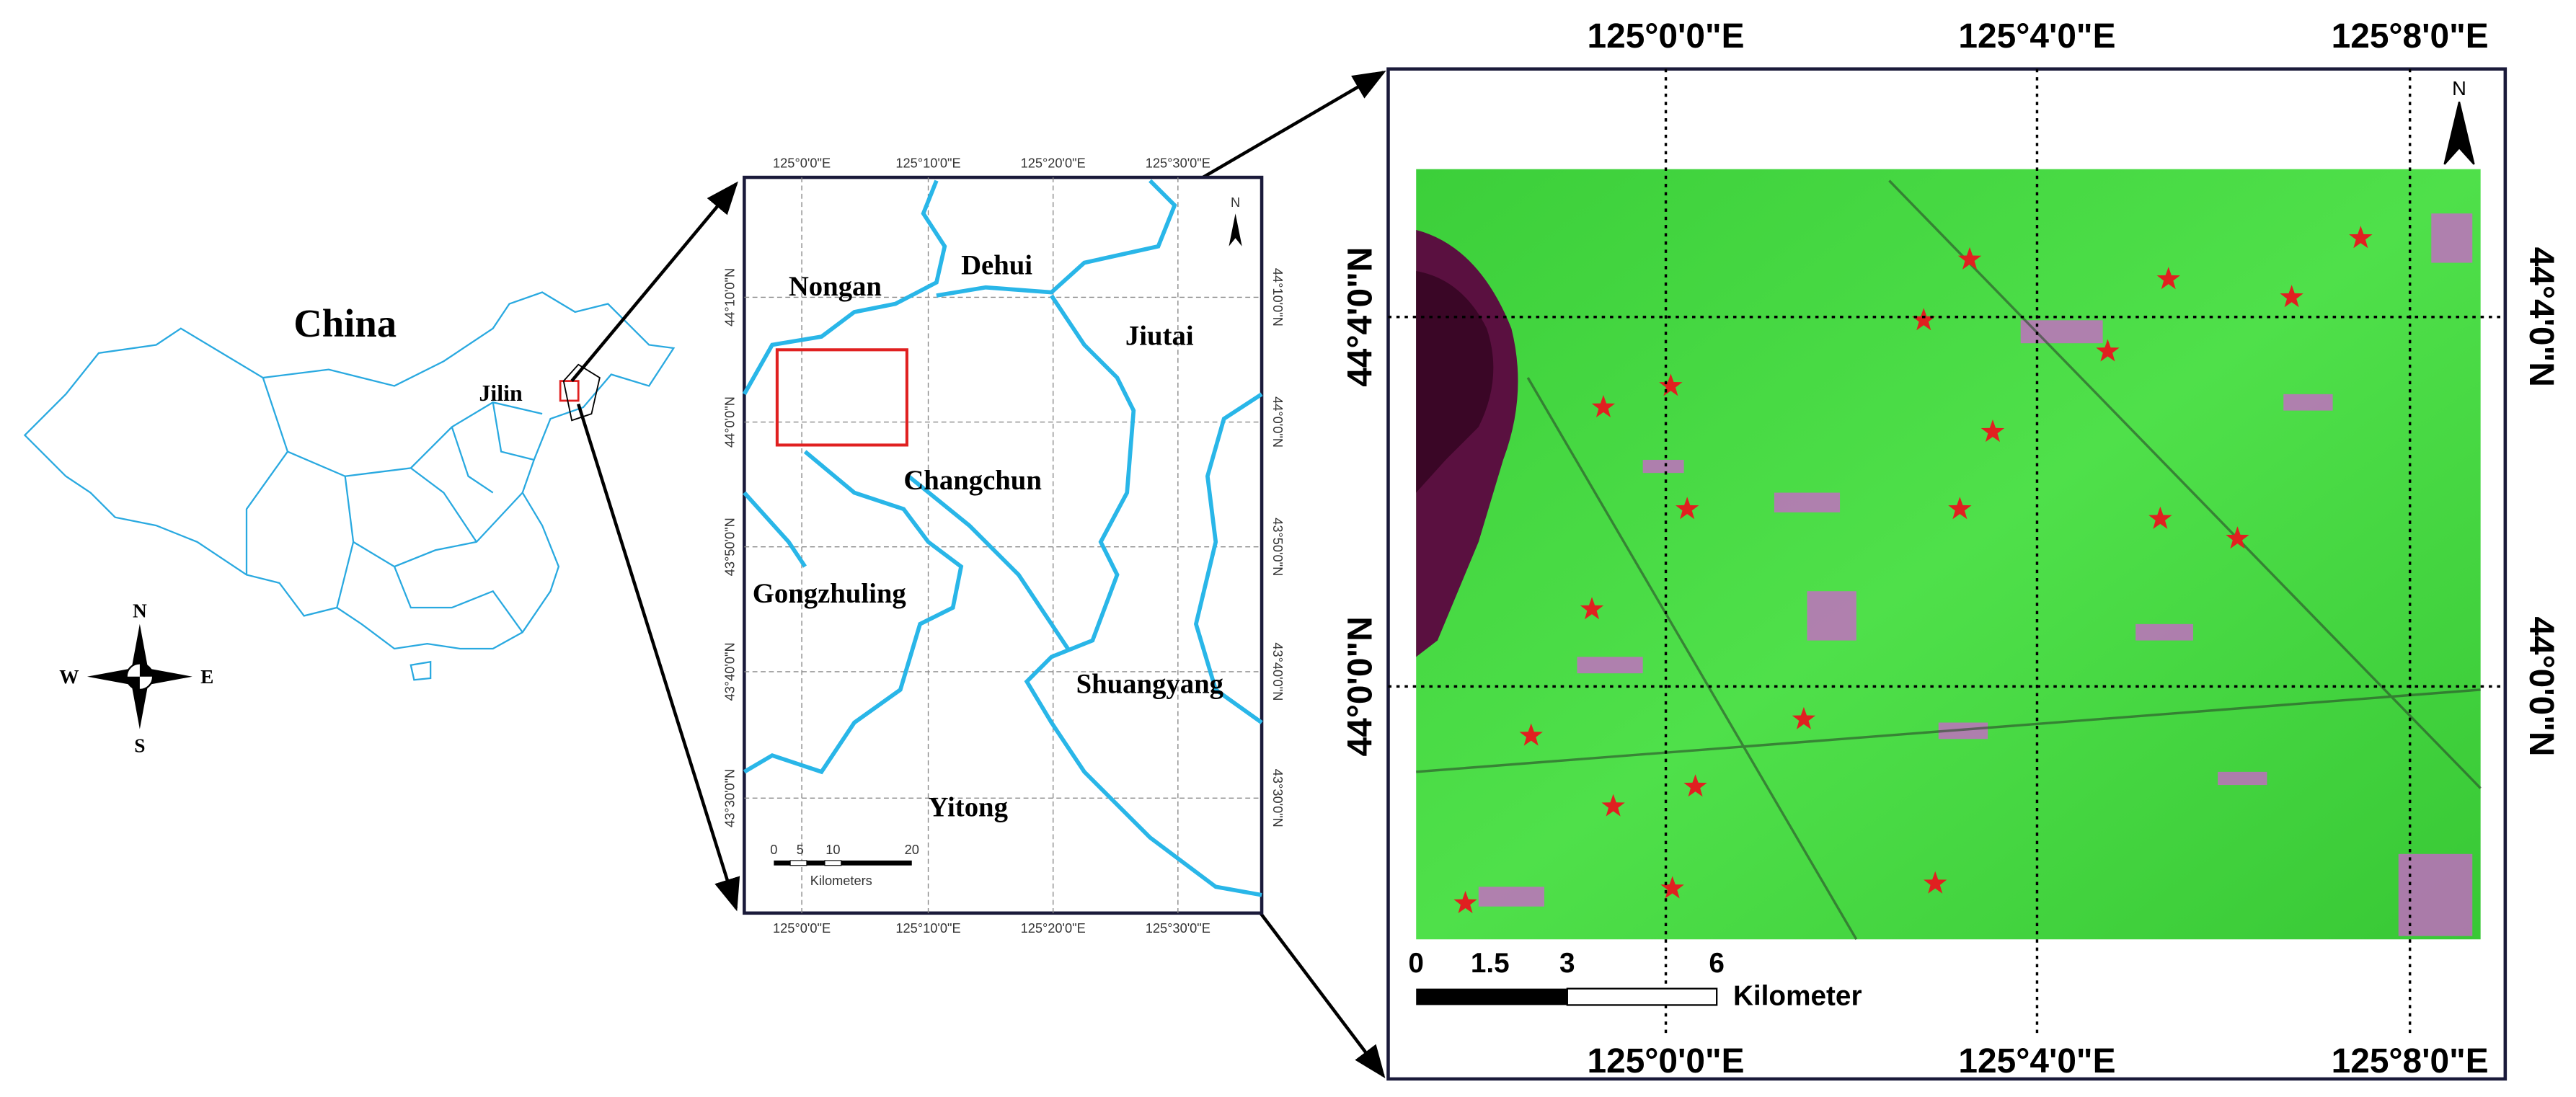 Image resolution: width=2576 pixels, height=1097 pixels. I want to click on scale-tick: 20, so click(912, 850).